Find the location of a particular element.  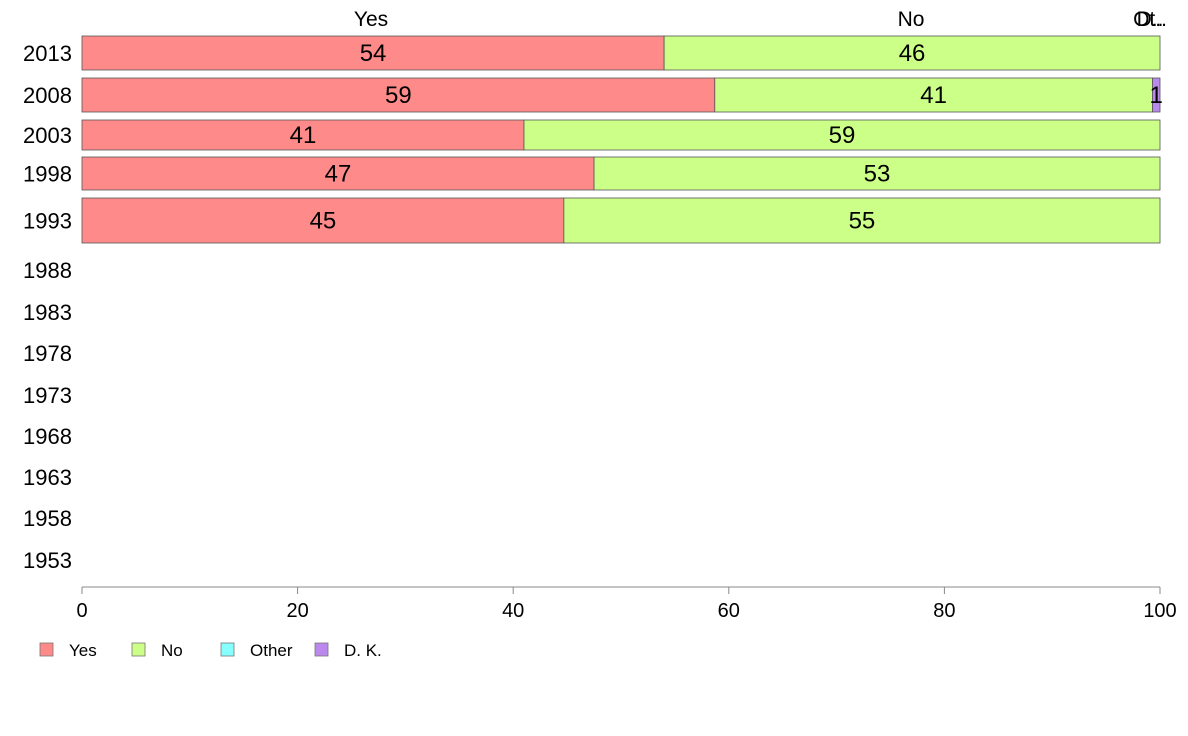

y-tick-label-2003: 2003 is located at coordinates (47, 135).